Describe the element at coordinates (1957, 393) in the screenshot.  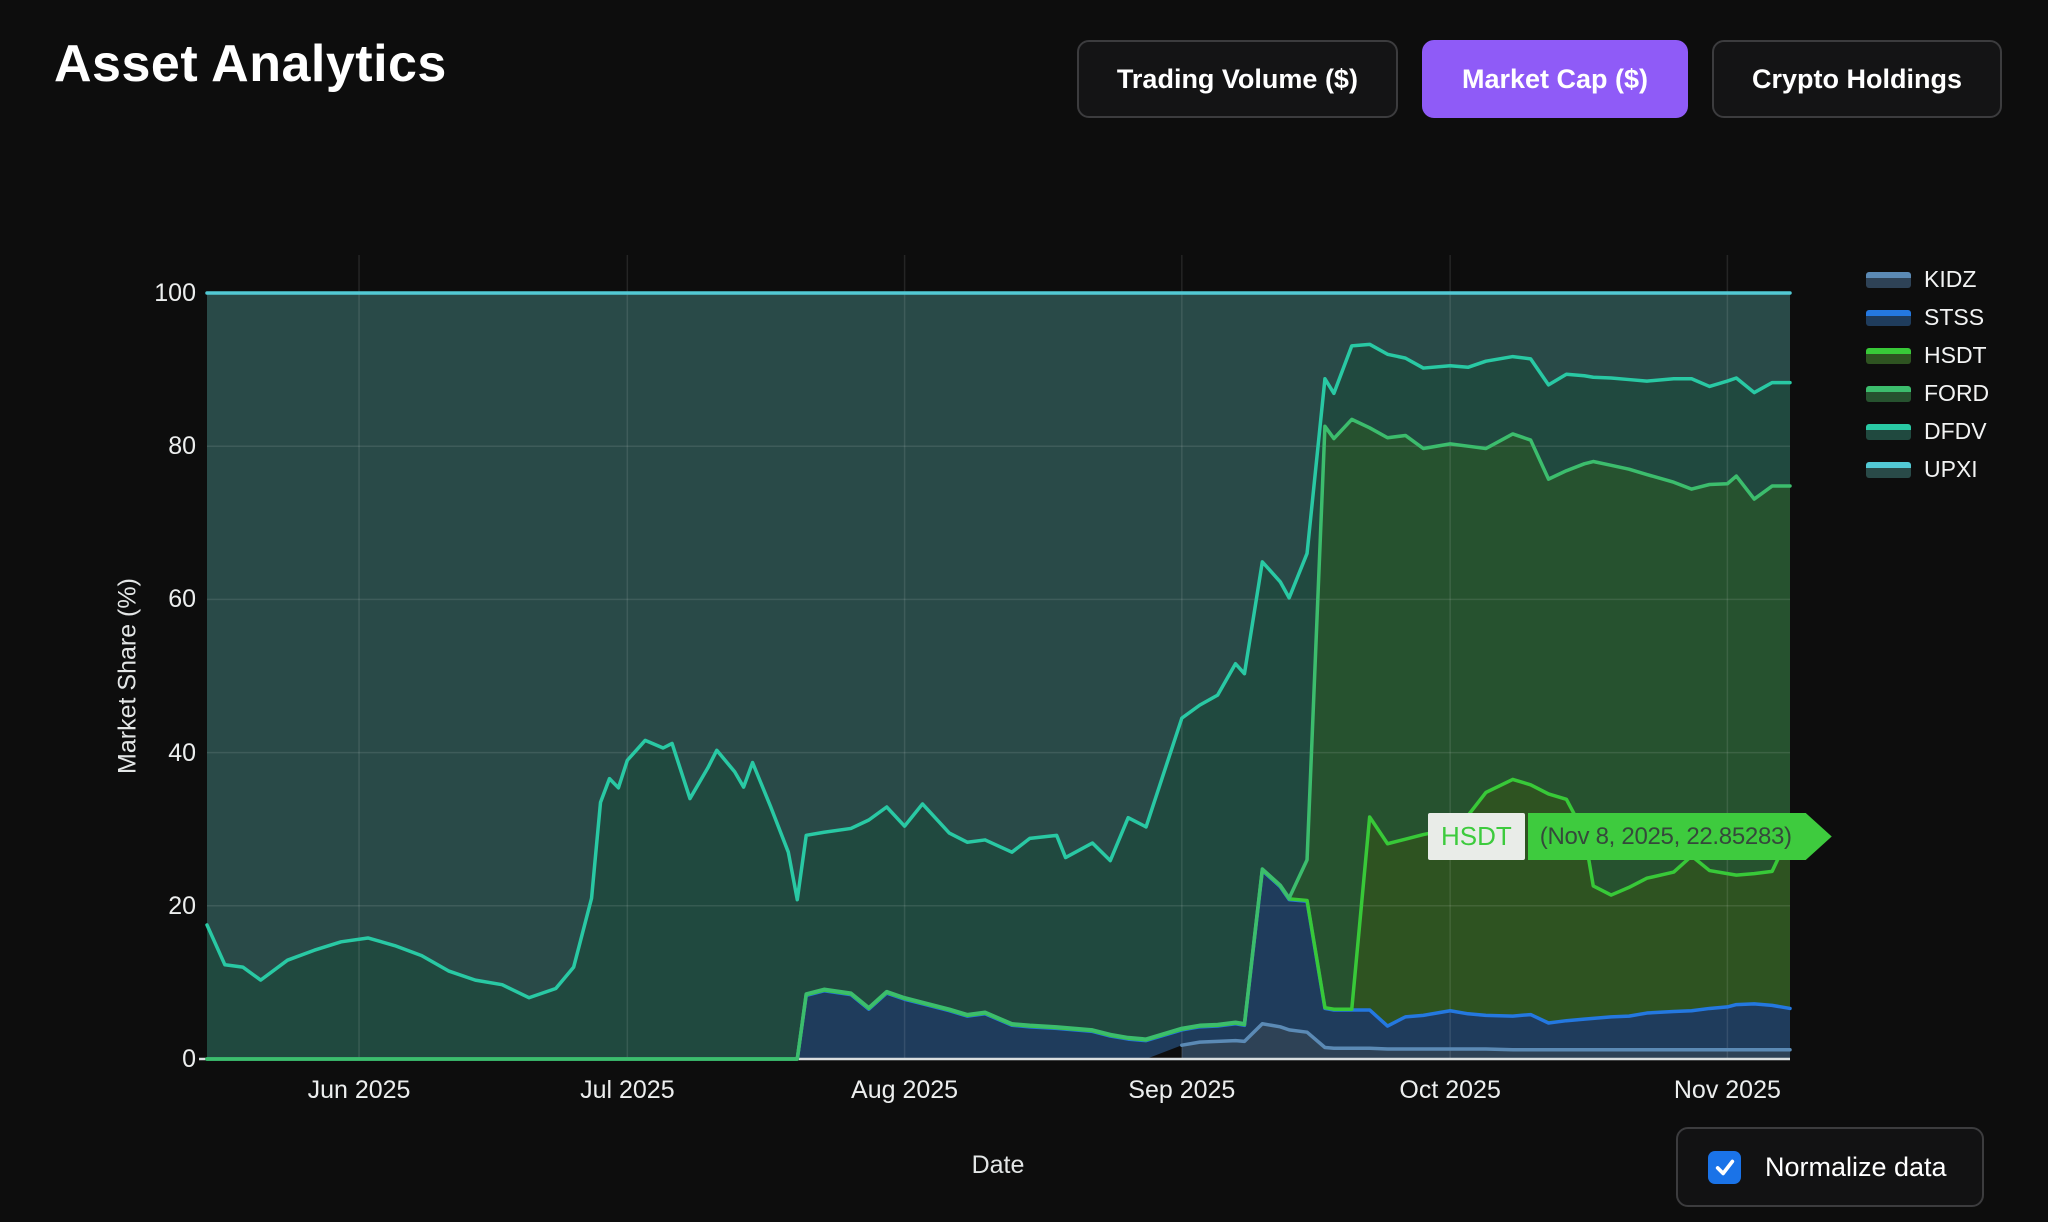
I see `legend-label: FORD` at that location.